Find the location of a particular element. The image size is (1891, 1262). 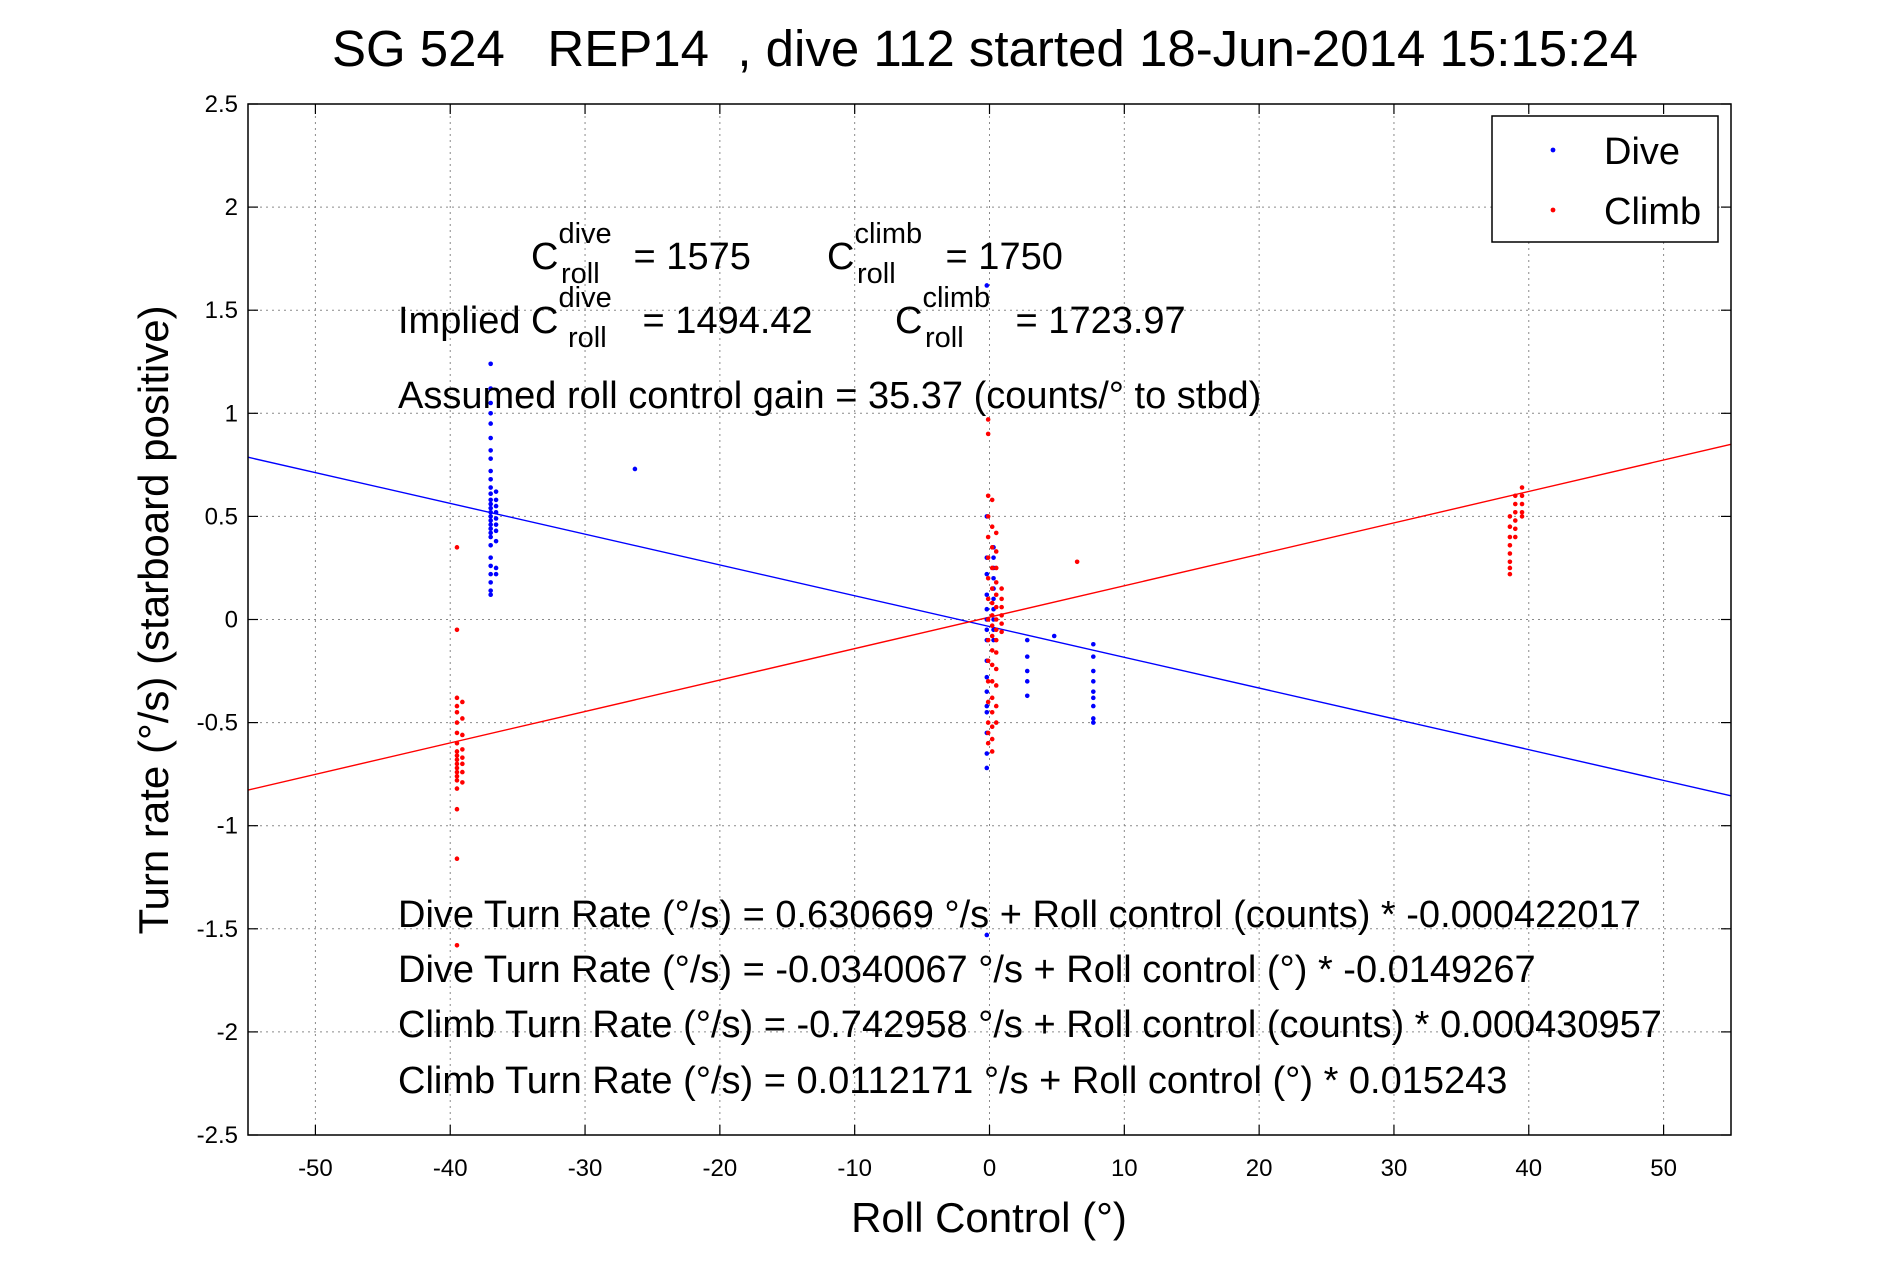

implied-climb-value: = 1723.97 is located at coordinates (1095, 321).